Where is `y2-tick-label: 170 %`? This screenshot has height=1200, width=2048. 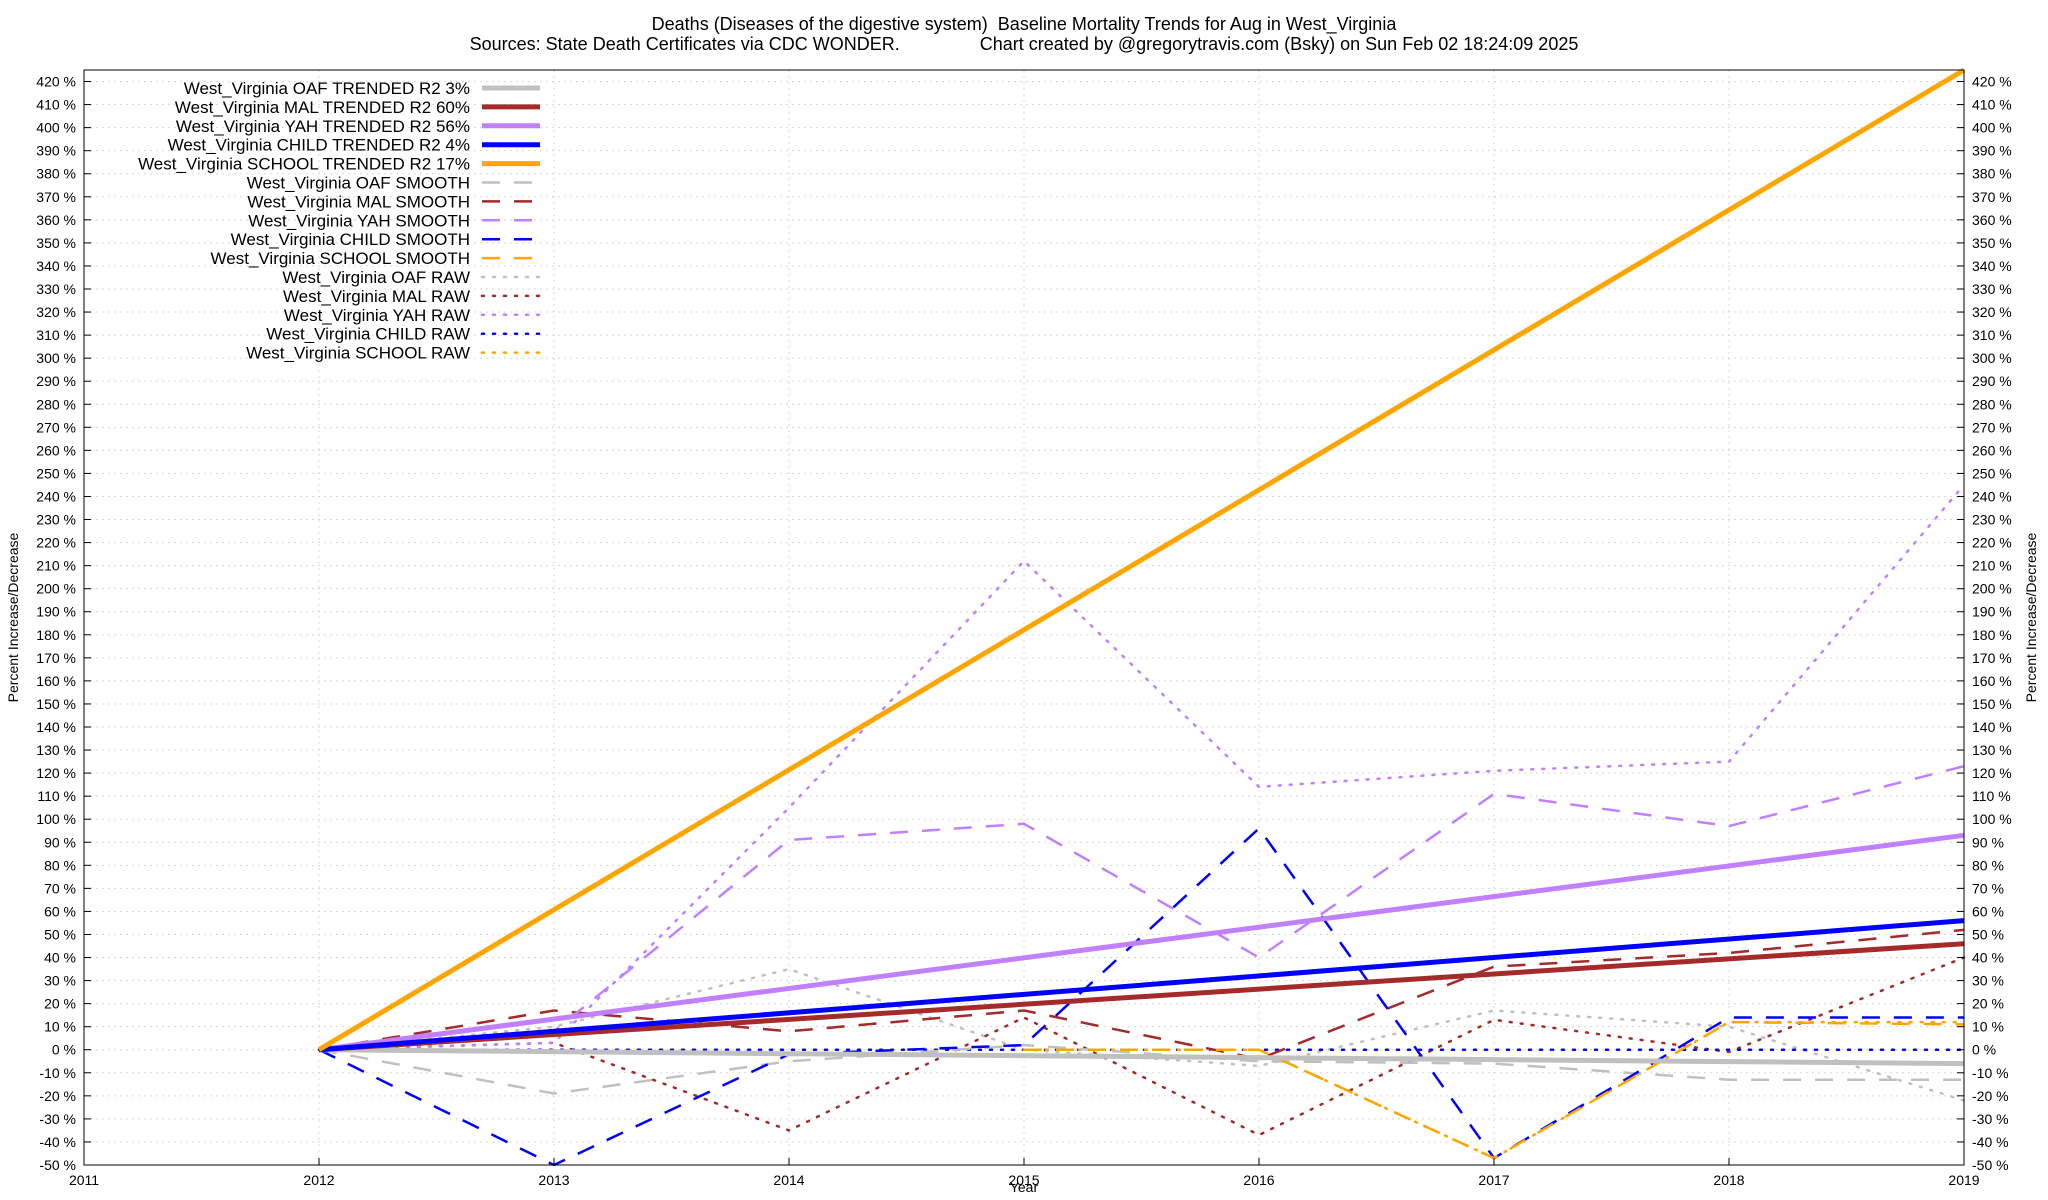
y2-tick-label: 170 % is located at coordinates (1992, 658).